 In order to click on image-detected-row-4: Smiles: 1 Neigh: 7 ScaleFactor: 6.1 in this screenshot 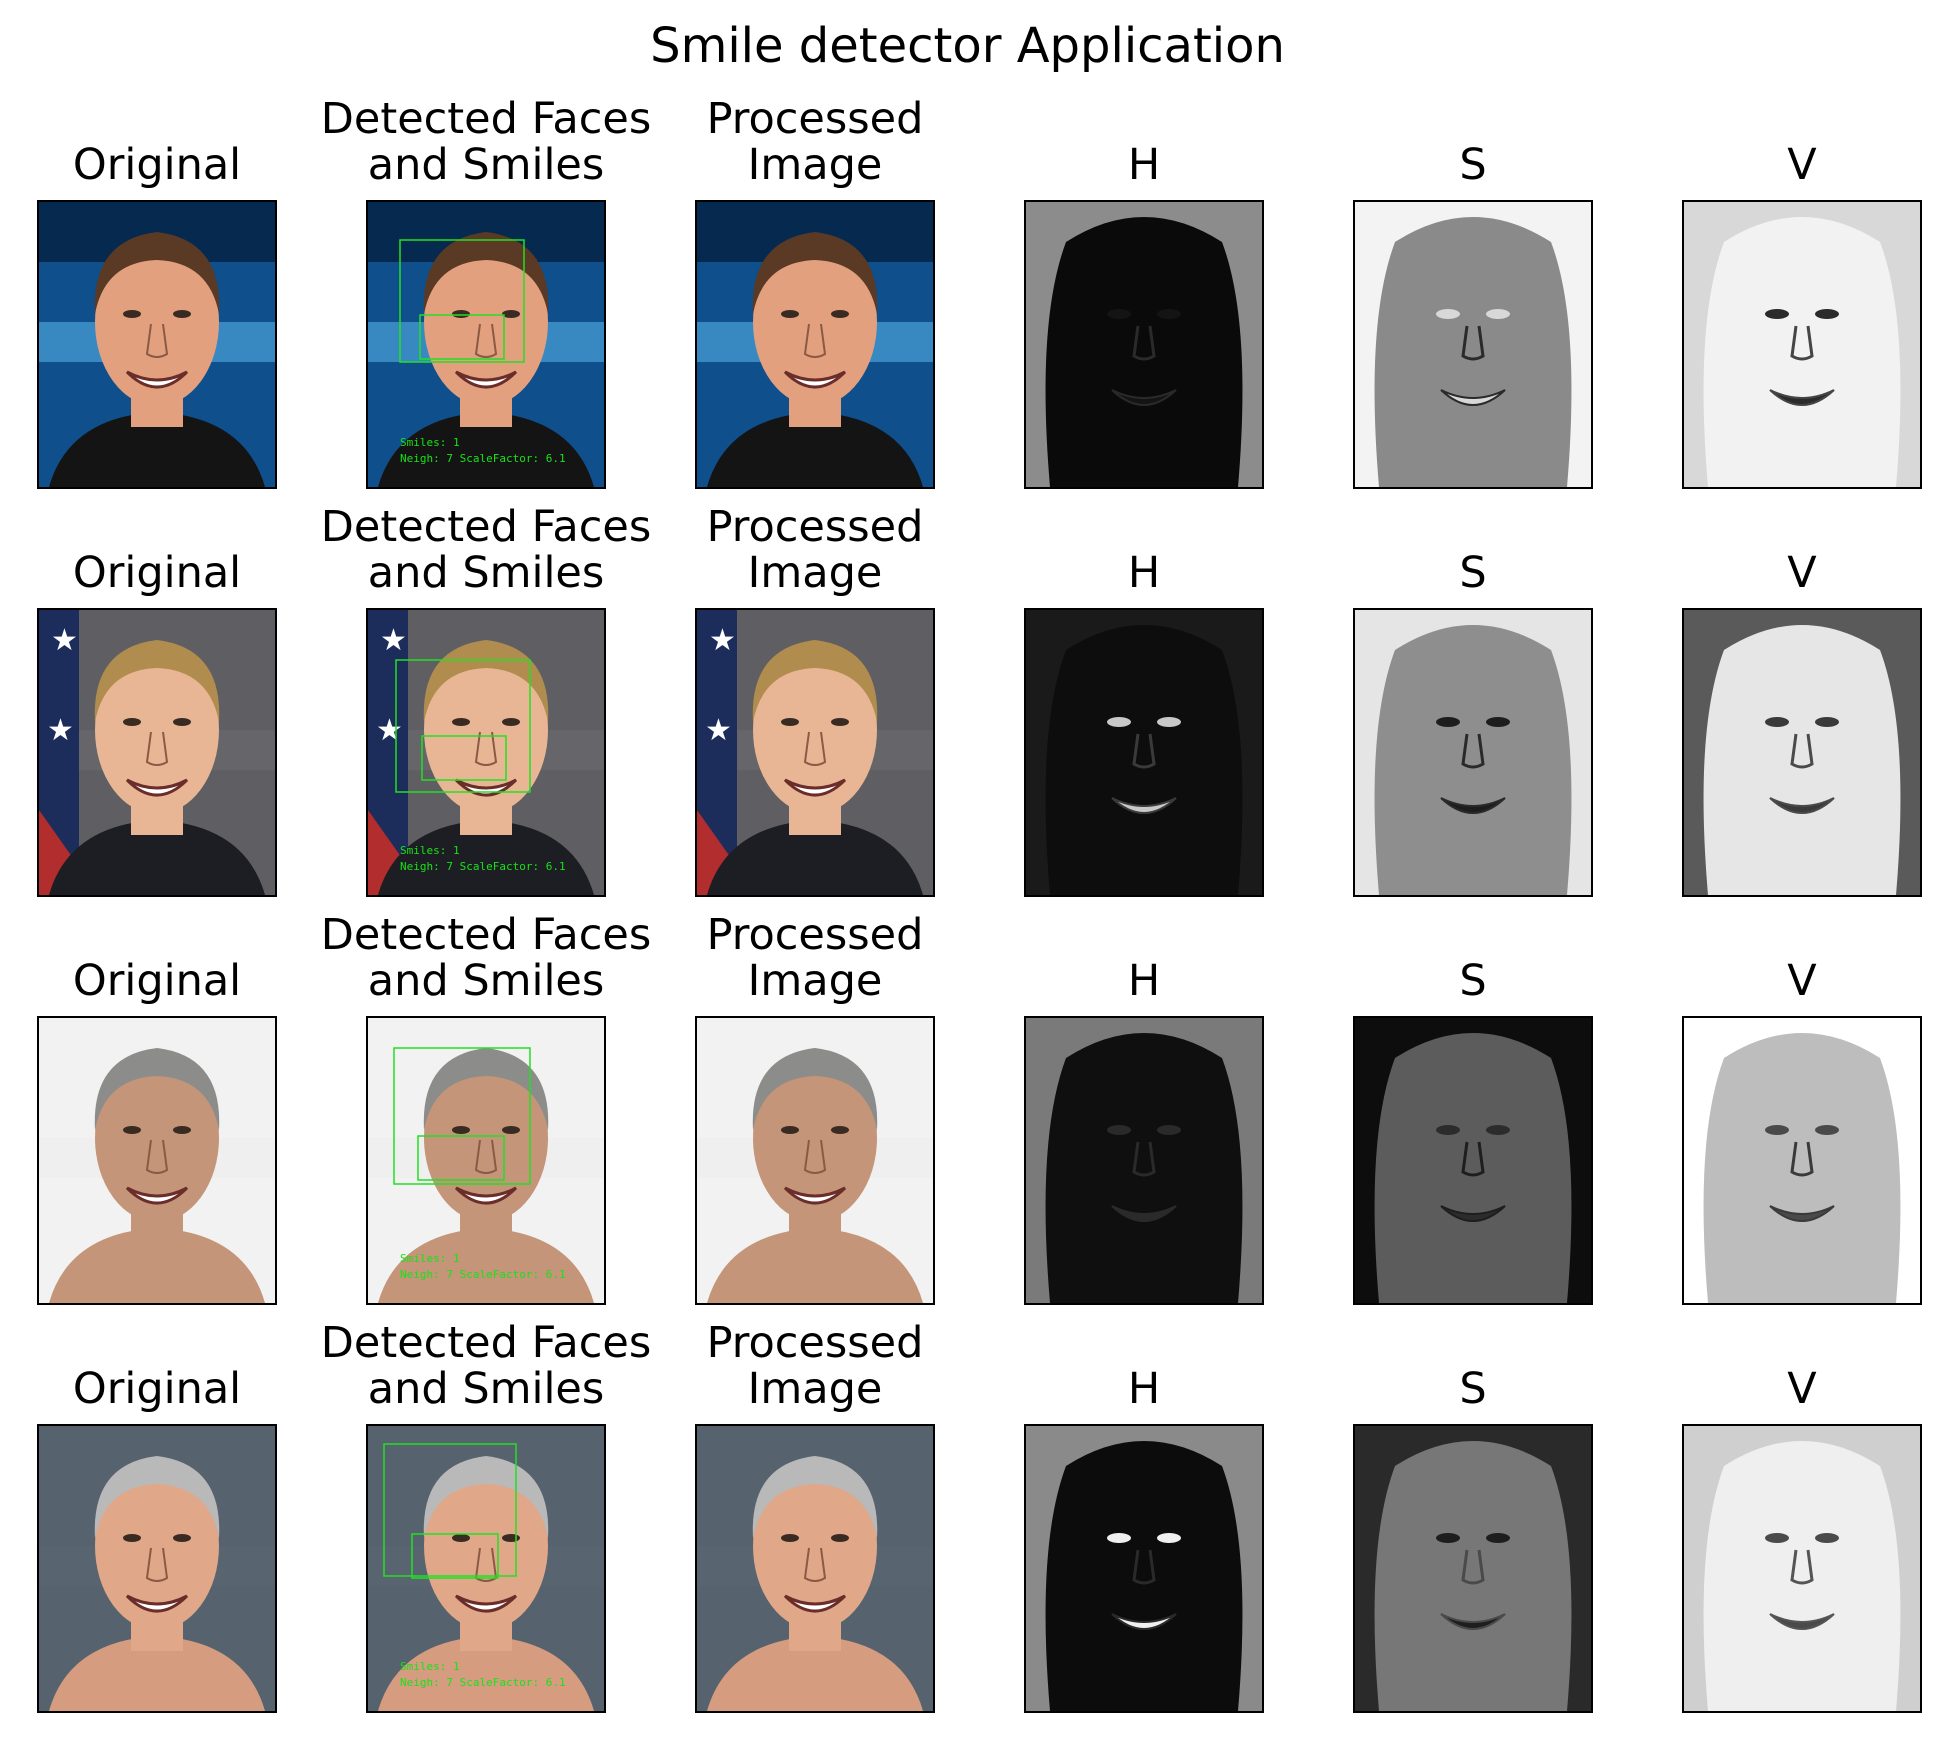, I will do `click(486, 1568)`.